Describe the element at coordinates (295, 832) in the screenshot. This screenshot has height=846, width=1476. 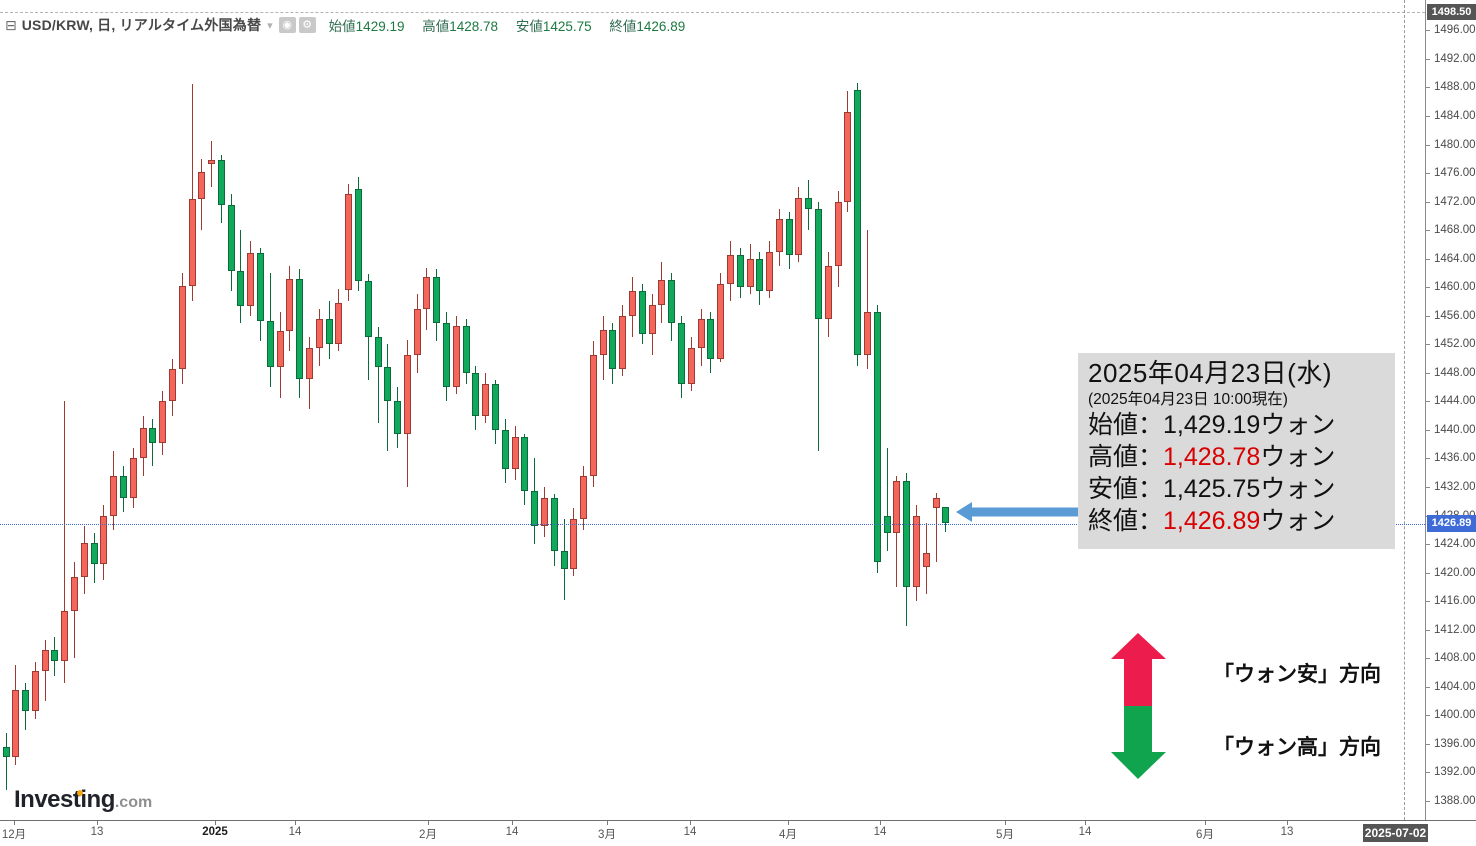
I see `time-tick-label: 14` at that location.